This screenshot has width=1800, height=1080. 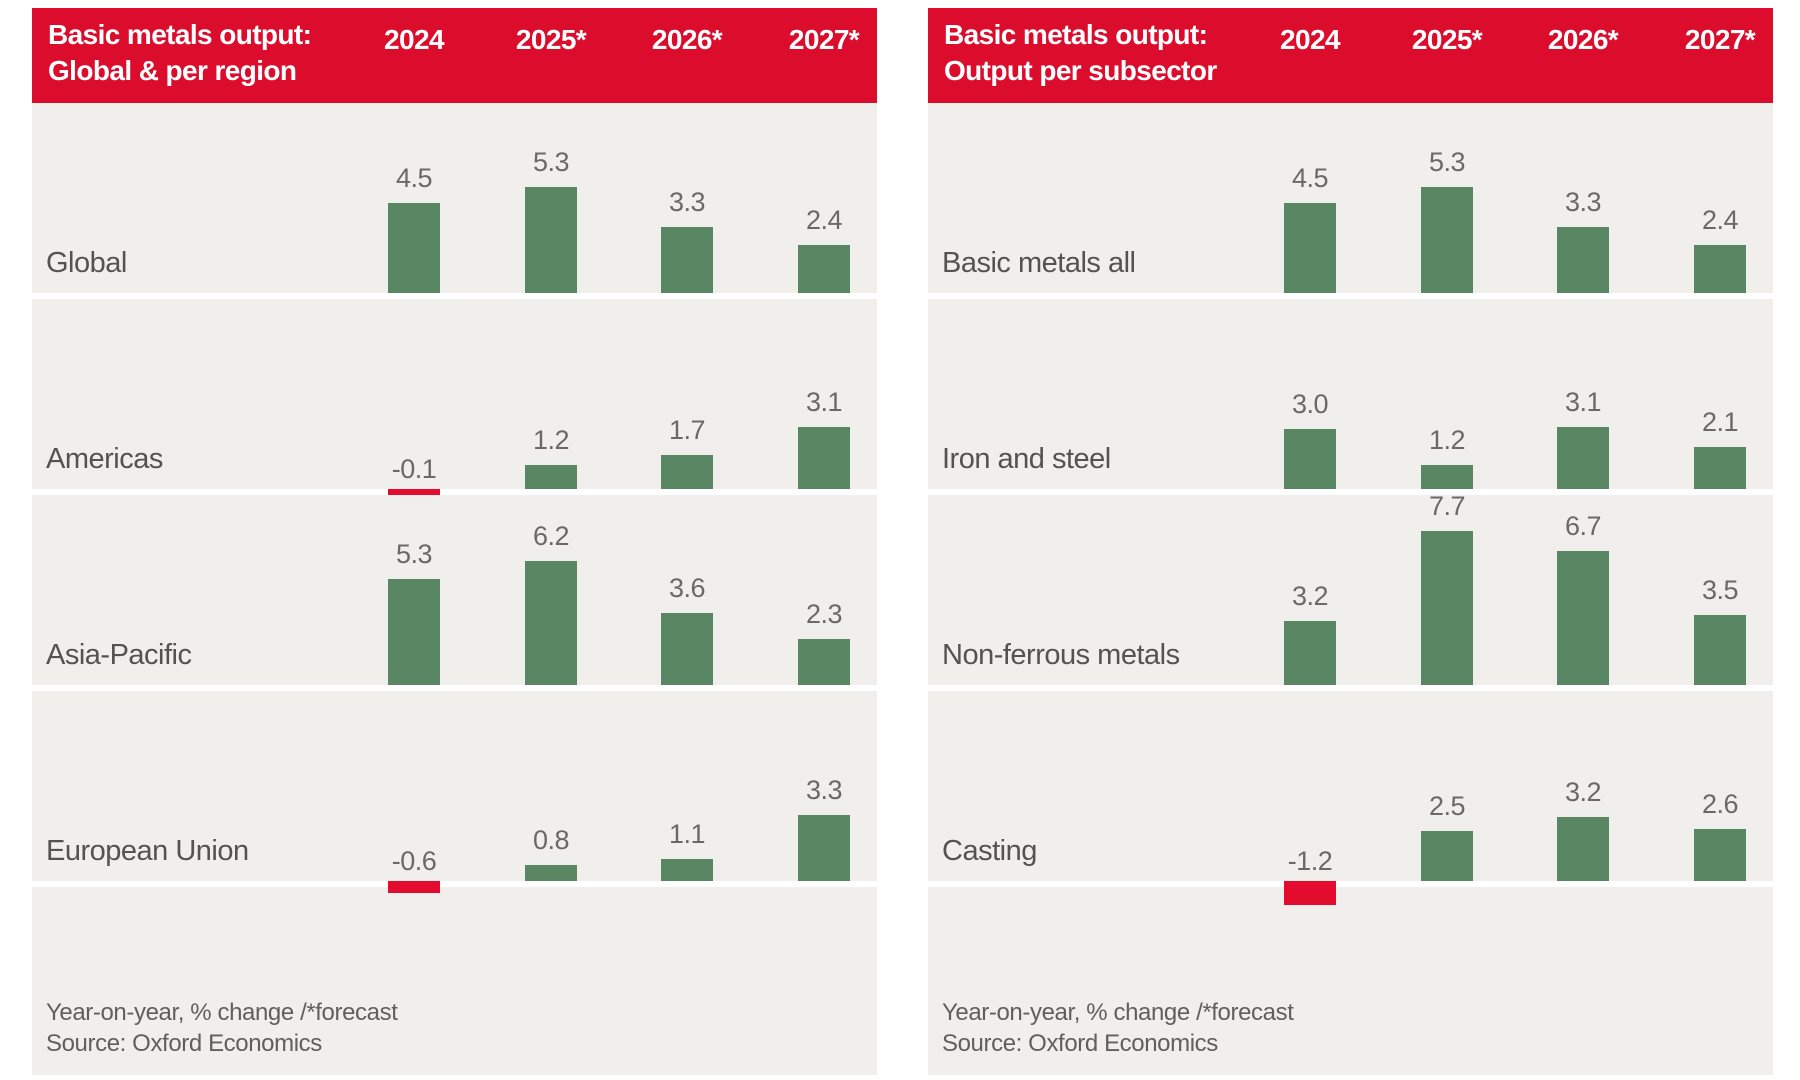 What do you see at coordinates (687, 202) in the screenshot?
I see `value-label: 3.3` at bounding box center [687, 202].